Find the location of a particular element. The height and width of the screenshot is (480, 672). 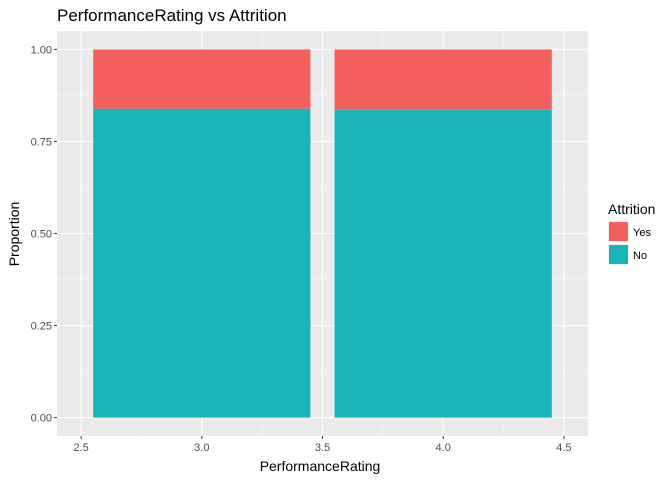

x-axis: 2.5 3.0 3.5 4.0 4.5 is located at coordinates (322, 445).